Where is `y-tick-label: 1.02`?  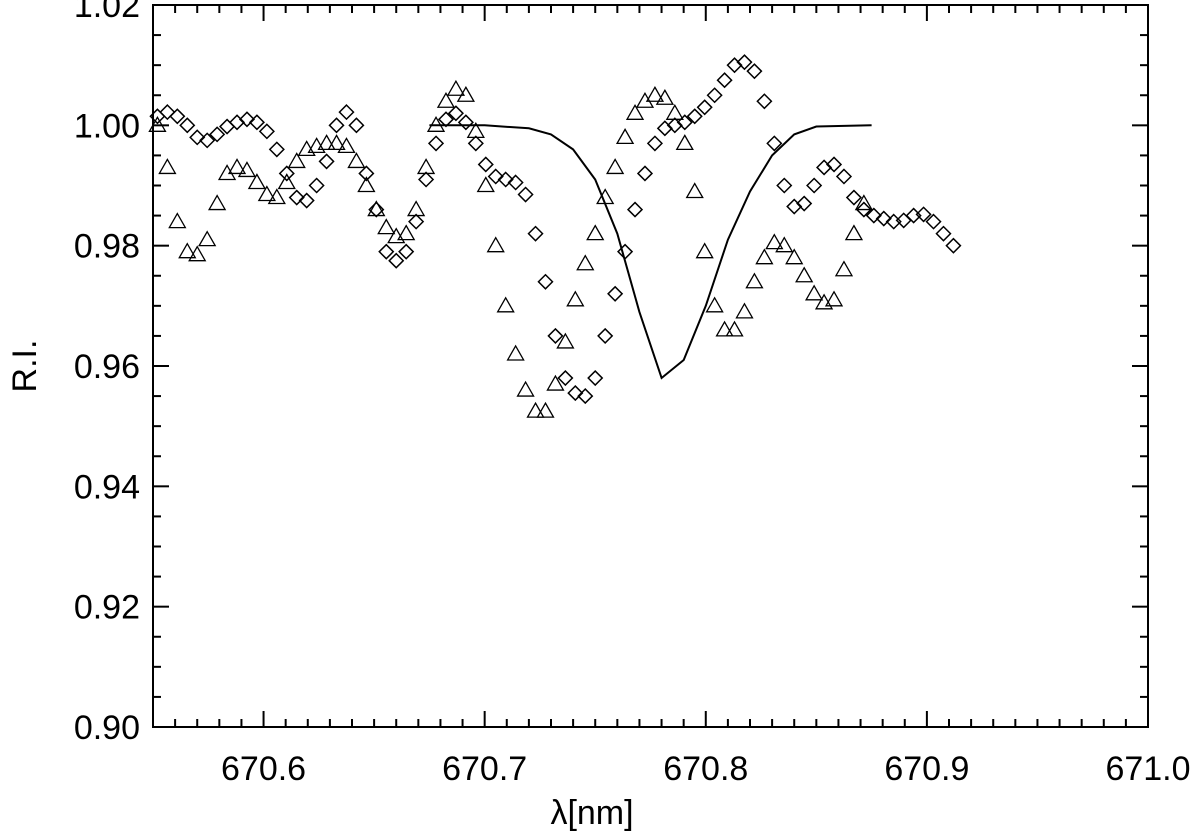 y-tick-label: 1.02 is located at coordinates (107, 12).